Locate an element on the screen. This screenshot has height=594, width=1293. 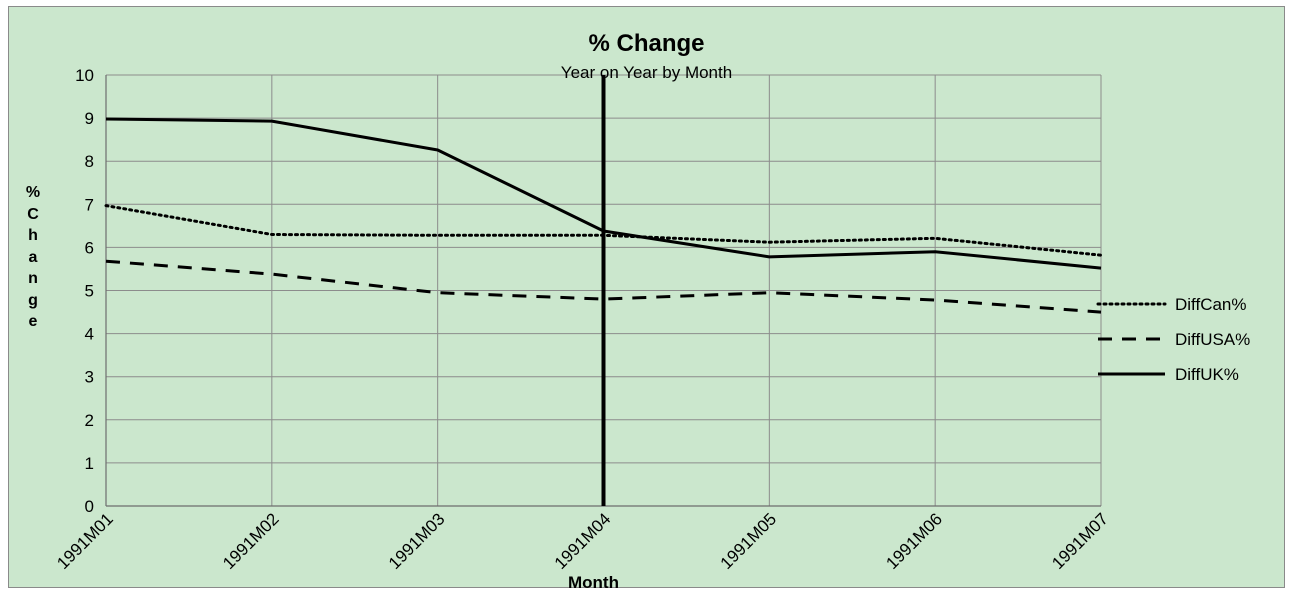
x-tick-label: 1991M01 is located at coordinates (85, 541).